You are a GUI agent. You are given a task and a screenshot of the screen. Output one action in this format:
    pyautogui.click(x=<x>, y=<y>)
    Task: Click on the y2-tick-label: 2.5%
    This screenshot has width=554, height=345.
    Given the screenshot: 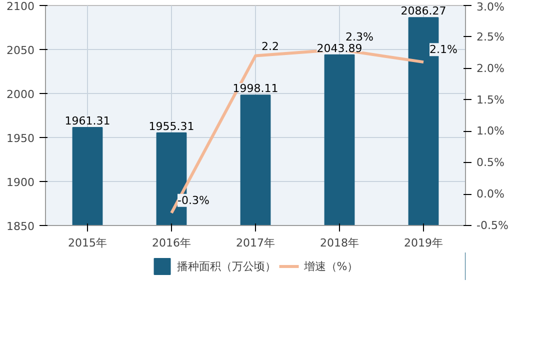 What is the action you would take?
    pyautogui.click(x=490, y=37)
    